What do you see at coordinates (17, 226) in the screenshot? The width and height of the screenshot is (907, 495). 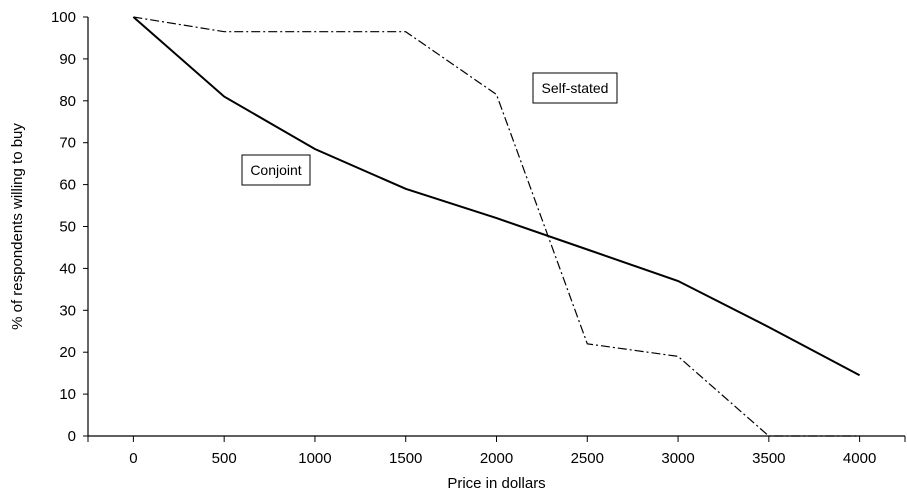 I see `y-axis-title: % of respondents willing to buy` at bounding box center [17, 226].